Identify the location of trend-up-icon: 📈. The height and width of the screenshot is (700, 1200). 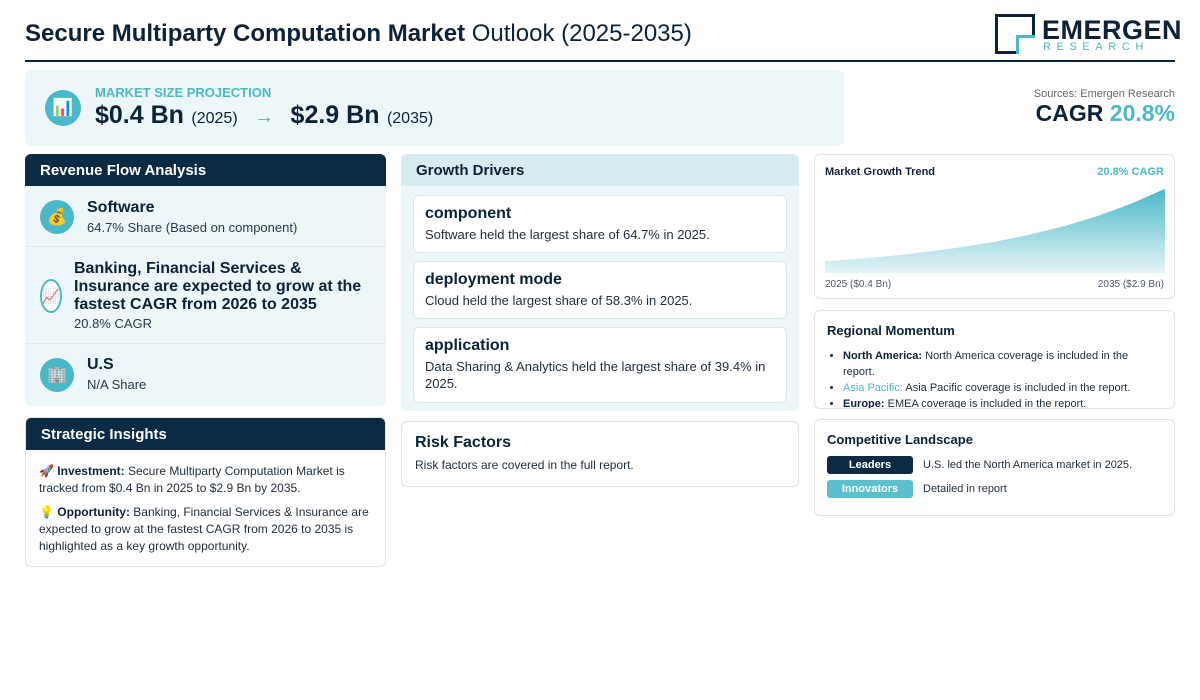
(51, 296).